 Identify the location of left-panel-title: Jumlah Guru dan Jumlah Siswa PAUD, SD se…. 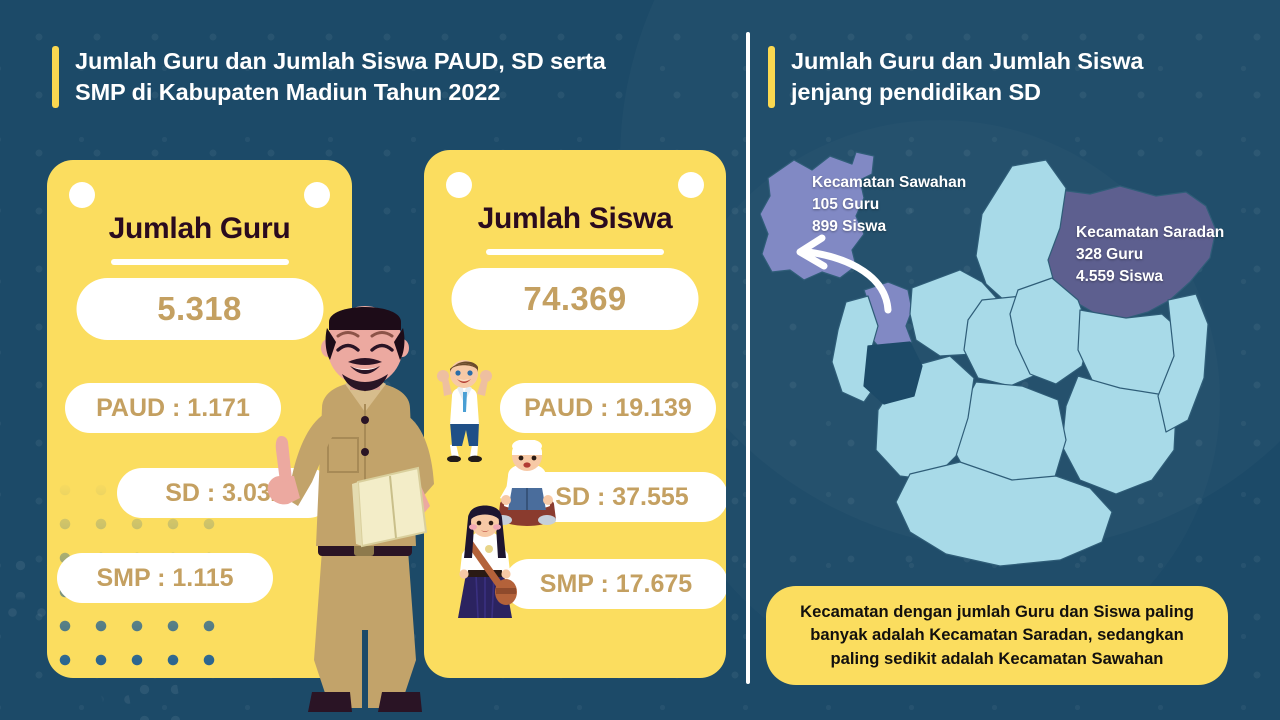
(382, 77).